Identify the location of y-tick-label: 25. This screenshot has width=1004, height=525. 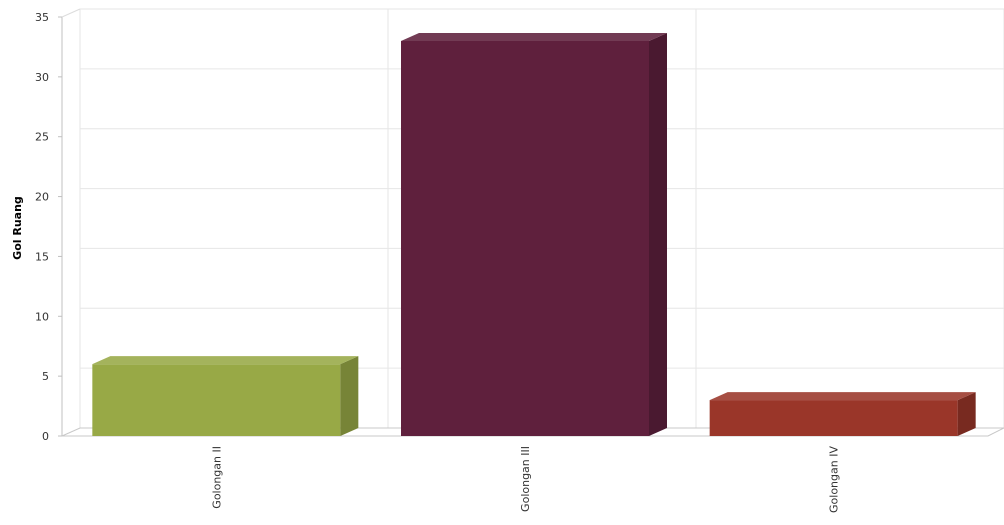
(42, 137).